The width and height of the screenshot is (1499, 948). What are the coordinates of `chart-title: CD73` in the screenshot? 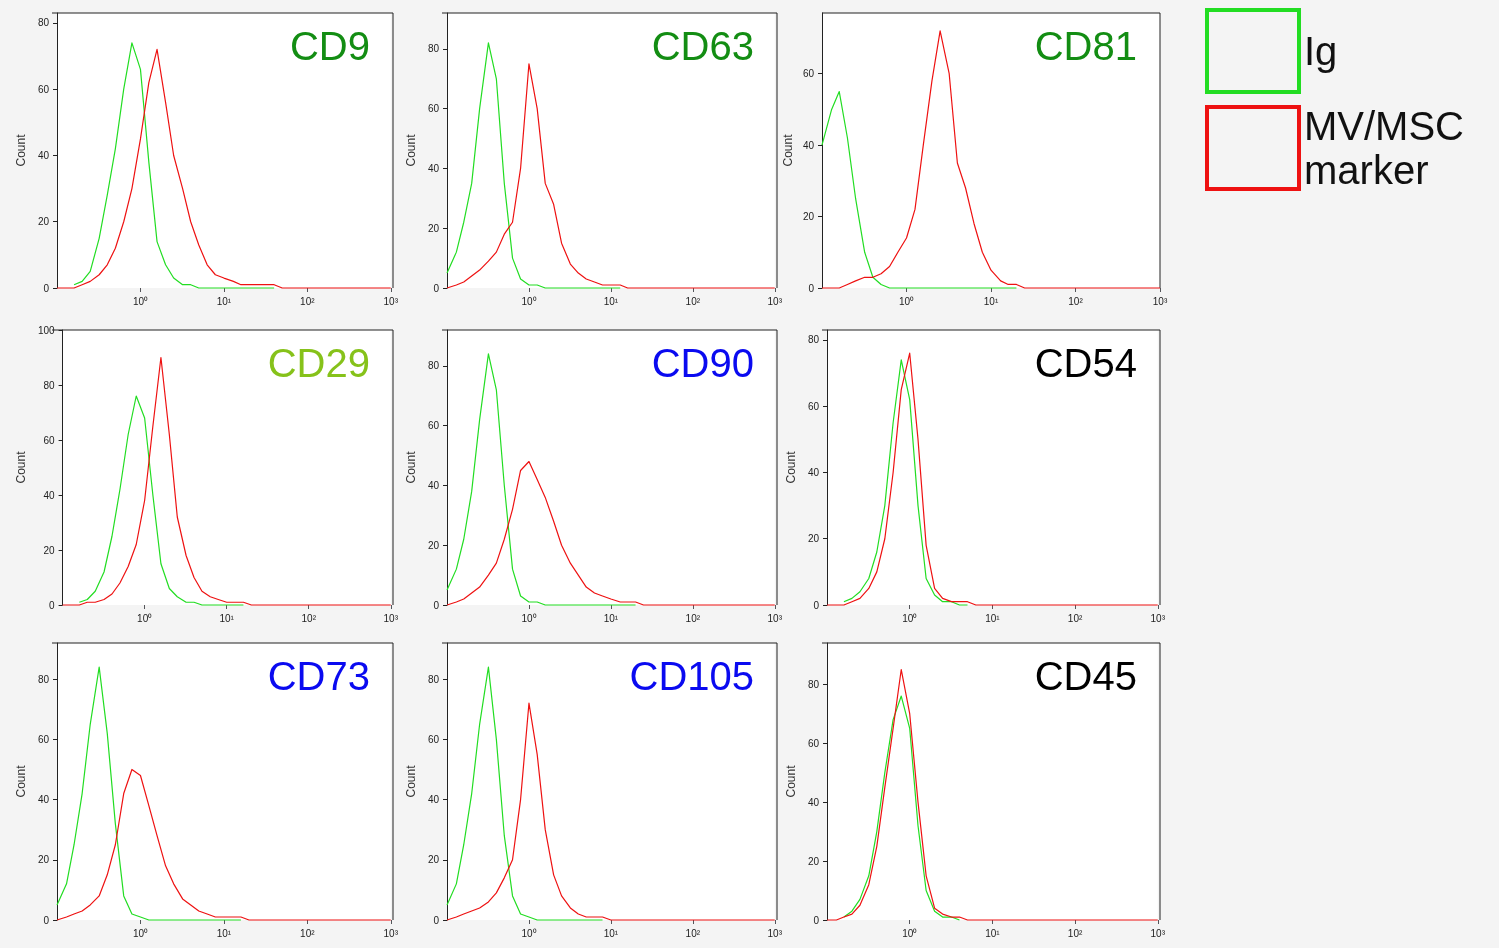 It's located at (318, 676).